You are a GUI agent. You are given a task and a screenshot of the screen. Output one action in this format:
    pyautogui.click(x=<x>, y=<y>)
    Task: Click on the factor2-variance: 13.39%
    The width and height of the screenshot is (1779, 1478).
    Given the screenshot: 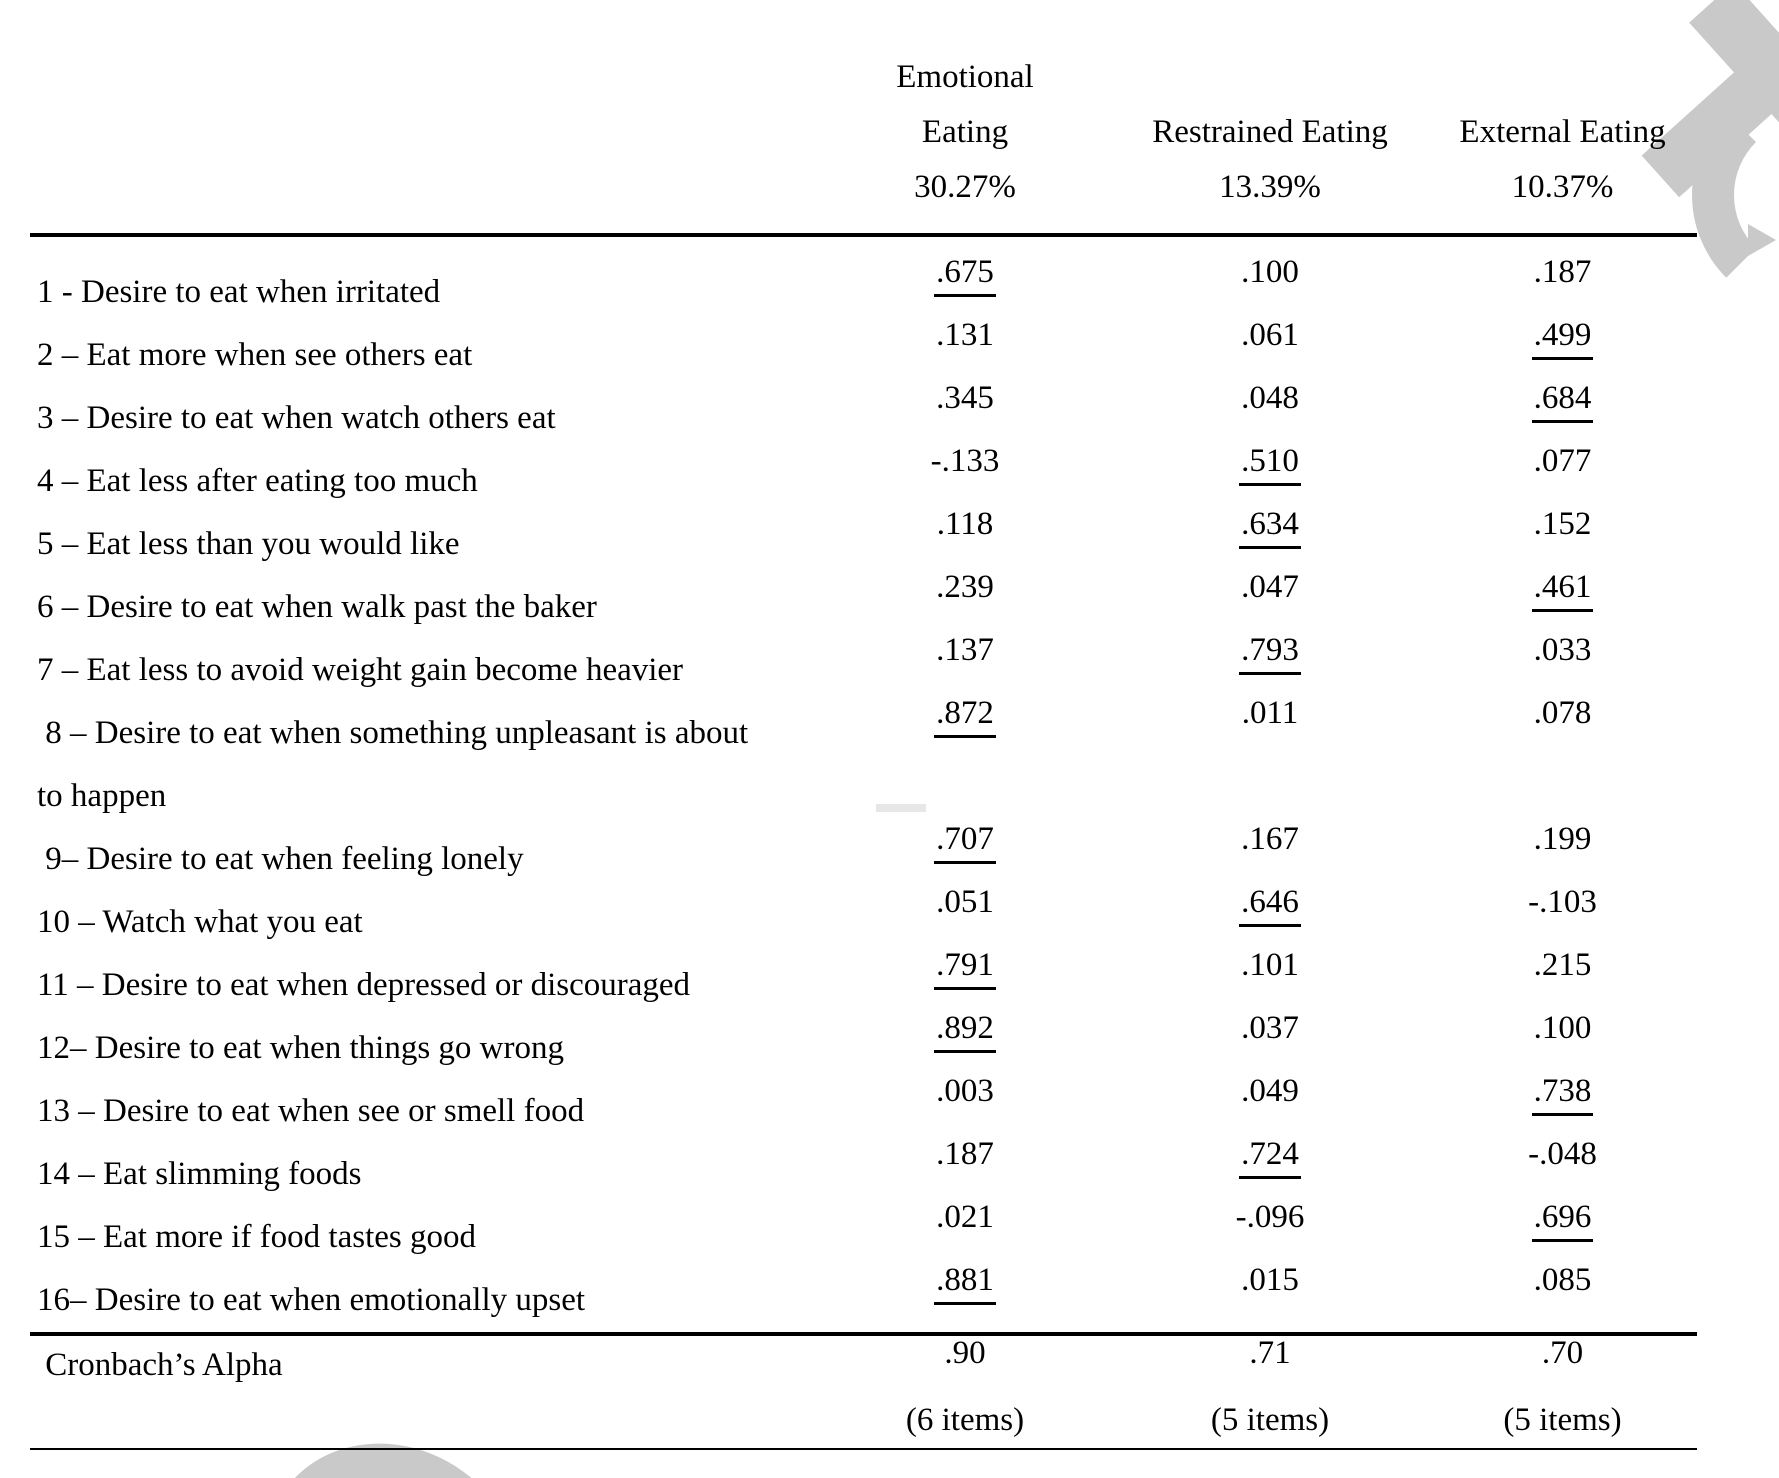 What is the action you would take?
    pyautogui.click(x=1270, y=187)
    